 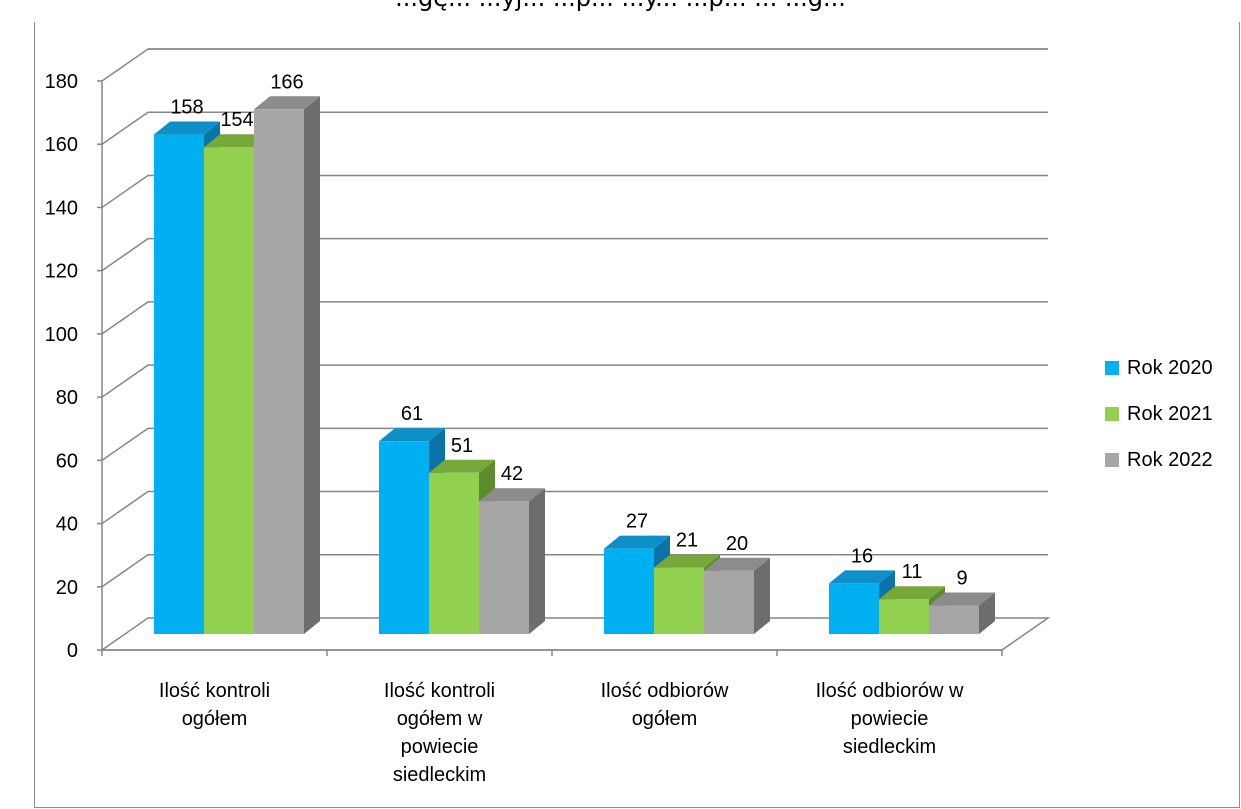 What do you see at coordinates (440, 719) in the screenshot?
I see `x-category-label-line: ogółem w` at bounding box center [440, 719].